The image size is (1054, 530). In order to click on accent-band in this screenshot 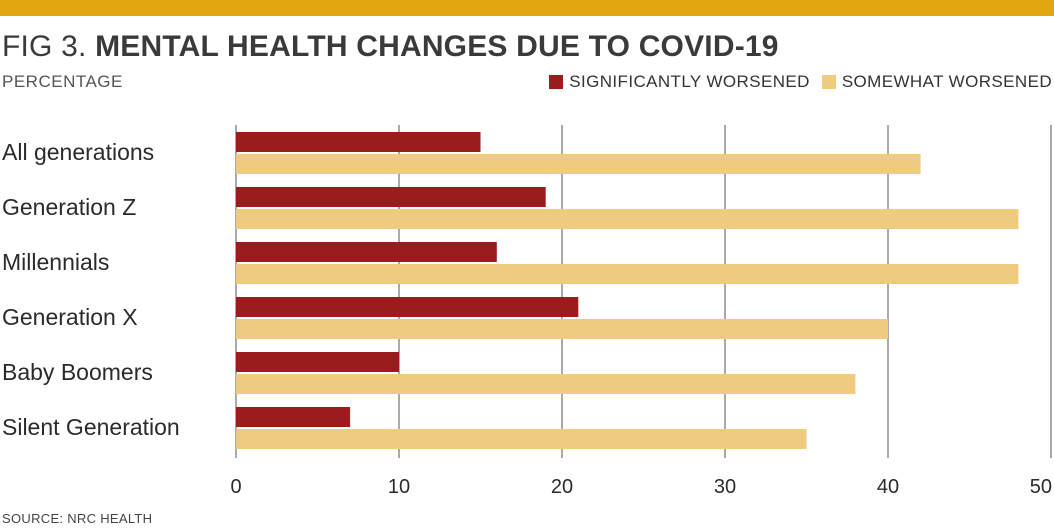, I will do `click(527, 8)`.